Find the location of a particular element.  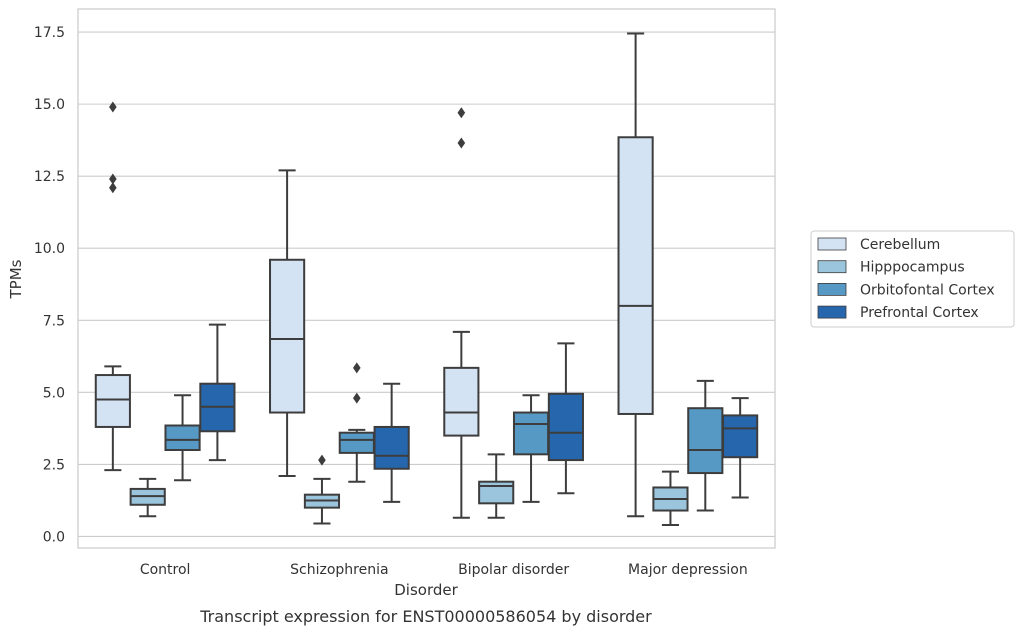

x-tick-label: Schizophrenia is located at coordinates (339, 570).